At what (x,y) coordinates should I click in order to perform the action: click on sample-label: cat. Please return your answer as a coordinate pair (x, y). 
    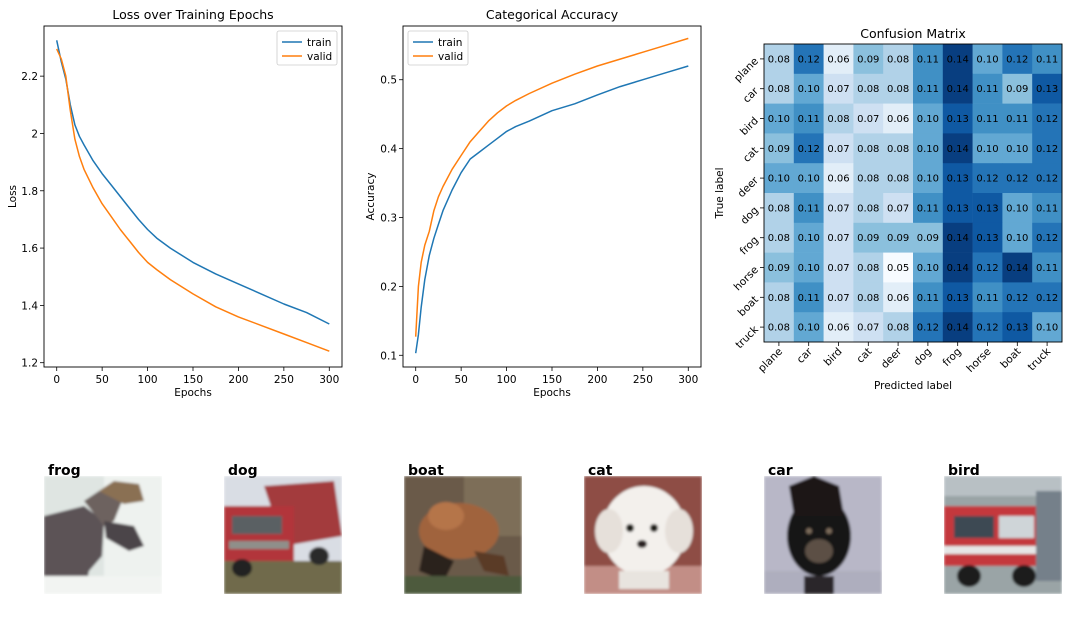
    Looking at the image, I should click on (600, 471).